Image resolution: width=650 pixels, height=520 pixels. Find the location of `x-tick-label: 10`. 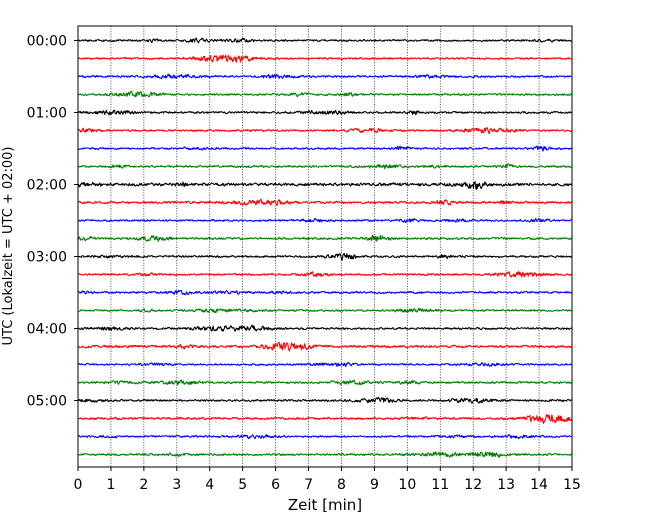

x-tick-label: 10 is located at coordinates (407, 485).